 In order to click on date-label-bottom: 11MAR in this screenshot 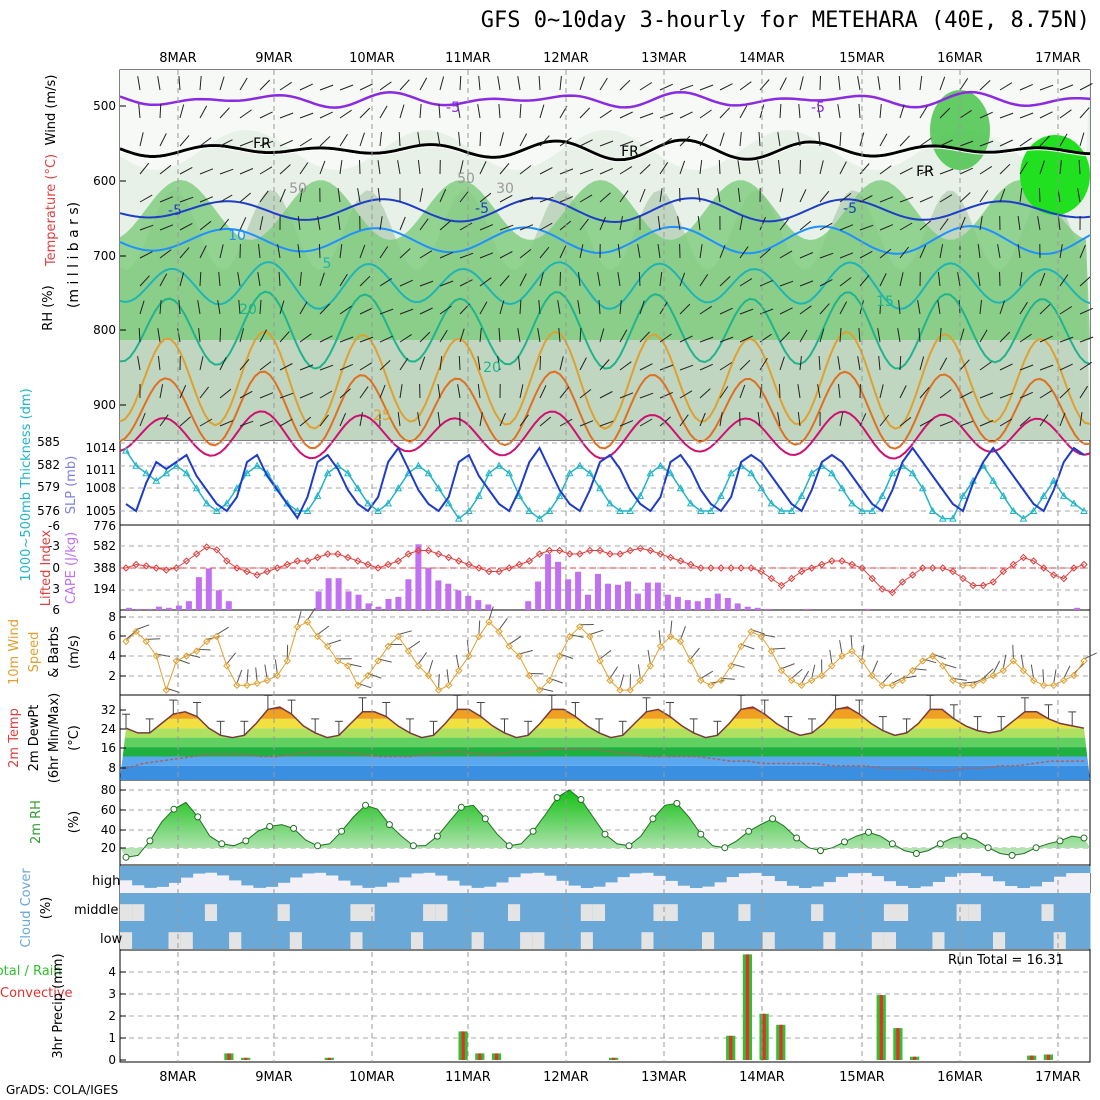, I will do `click(468, 1077)`.